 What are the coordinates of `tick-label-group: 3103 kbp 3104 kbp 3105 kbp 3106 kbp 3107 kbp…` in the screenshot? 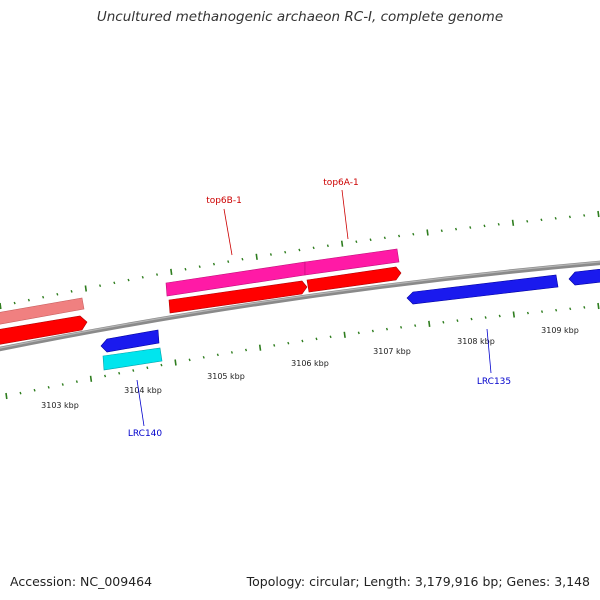 It's located at (310, 368).